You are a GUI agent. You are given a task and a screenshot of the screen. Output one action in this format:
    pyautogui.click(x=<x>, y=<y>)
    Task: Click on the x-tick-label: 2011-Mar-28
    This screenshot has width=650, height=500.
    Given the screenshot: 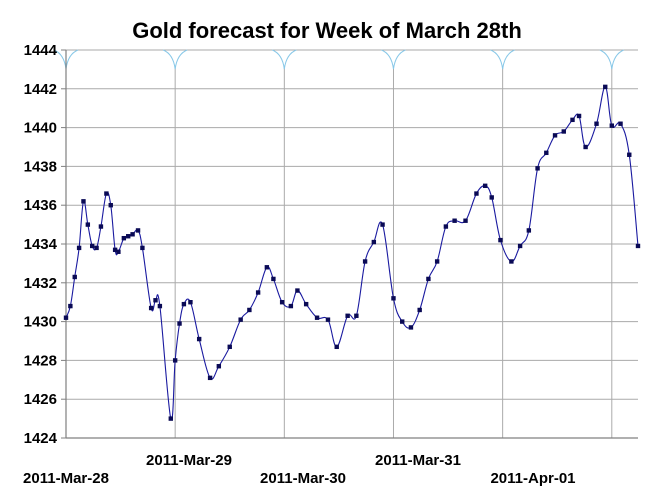 What is the action you would take?
    pyautogui.click(x=66, y=478)
    